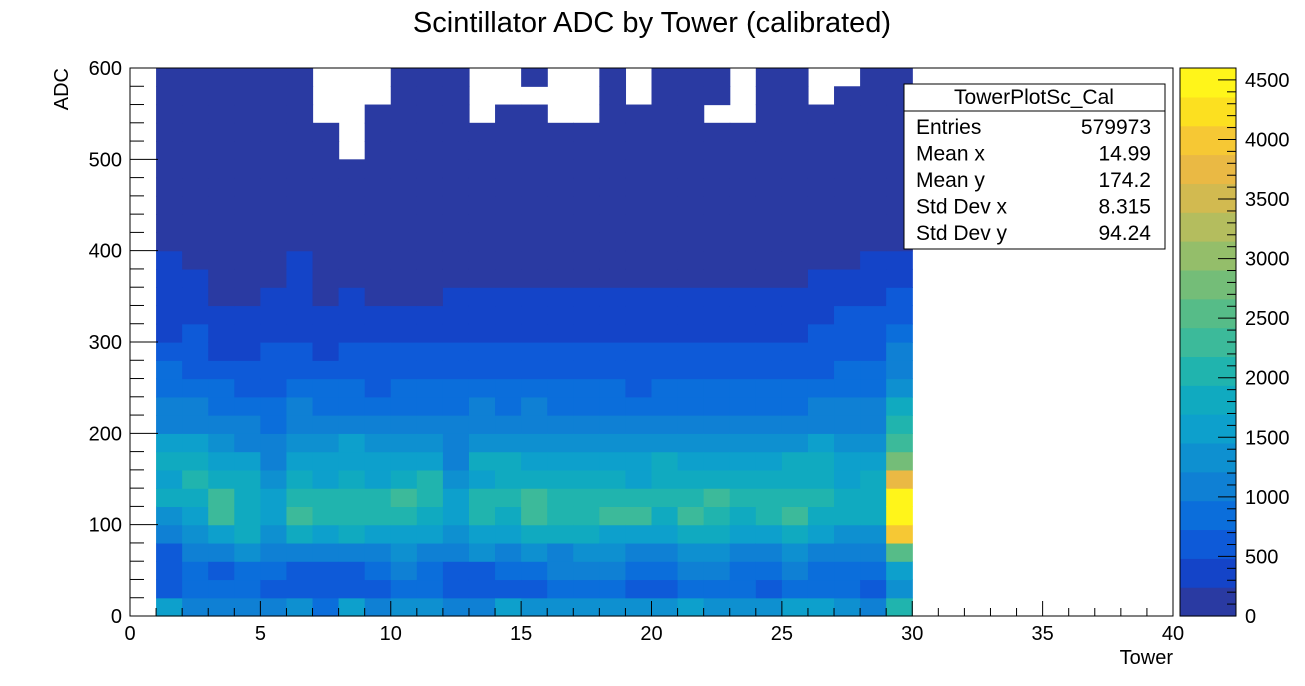 This screenshot has width=1305, height=686. What do you see at coordinates (1124, 207) in the screenshot?
I see `stats-value: 8.315` at bounding box center [1124, 207].